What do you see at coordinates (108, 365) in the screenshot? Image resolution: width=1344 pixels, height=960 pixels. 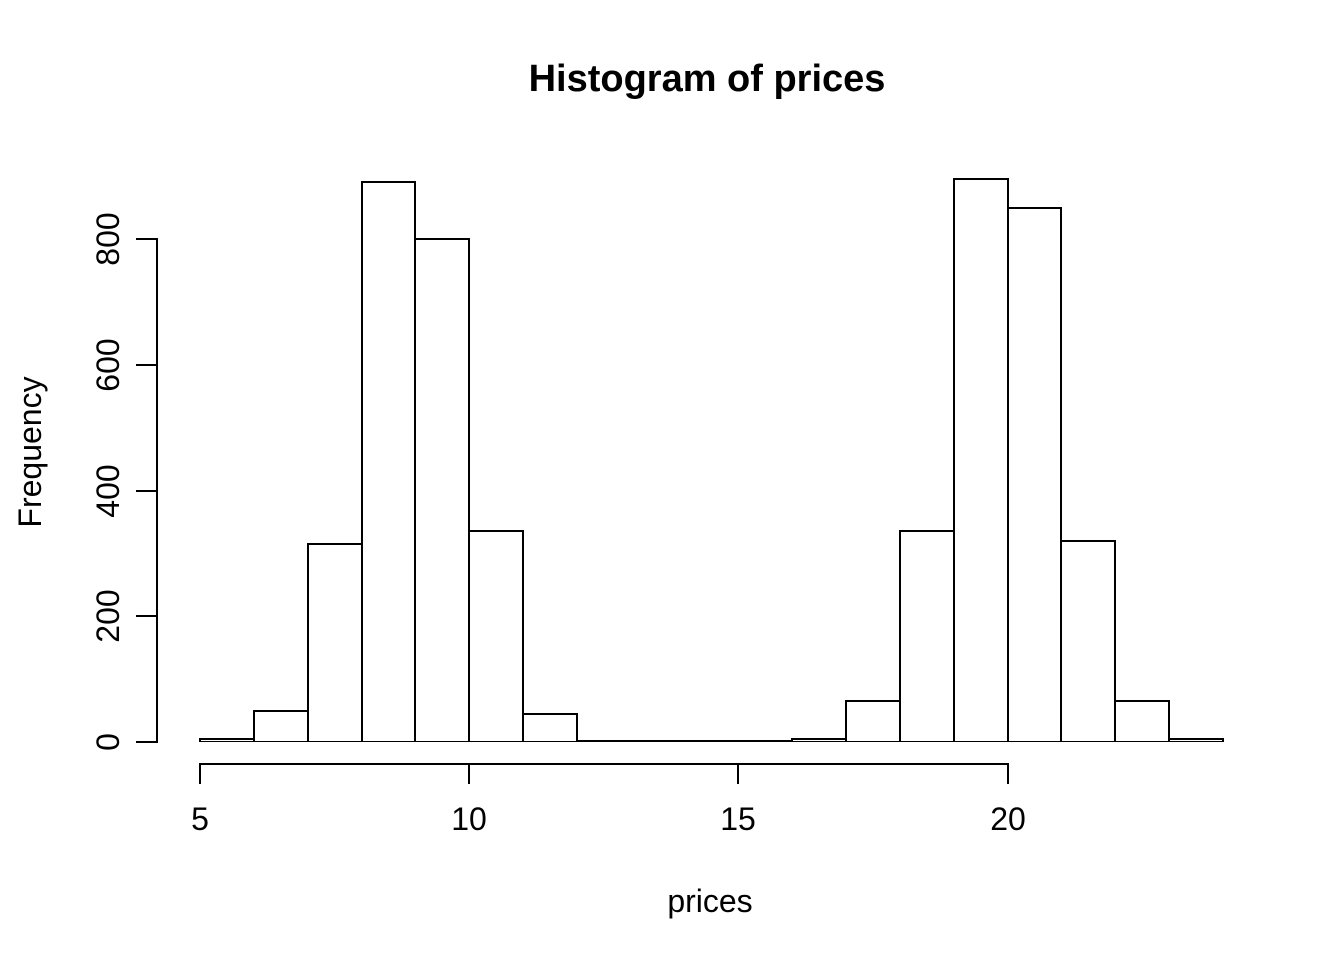 I see `y-tick-label: 600` at bounding box center [108, 365].